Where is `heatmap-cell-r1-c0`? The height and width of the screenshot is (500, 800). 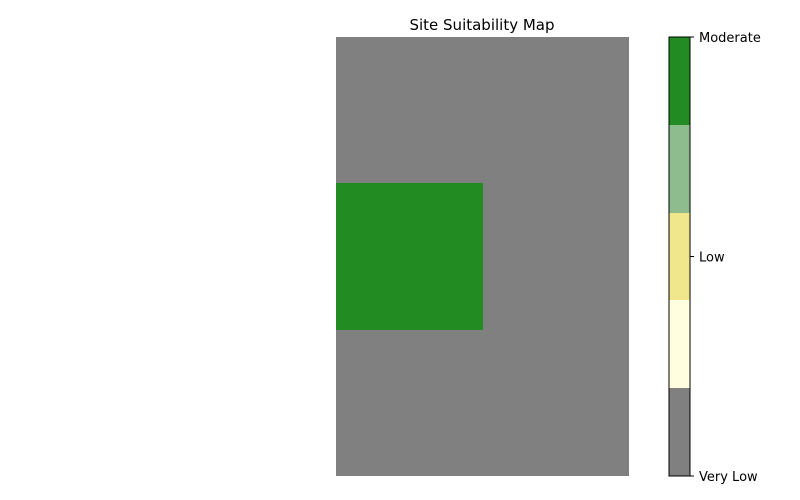 heatmap-cell-r1-c0 is located at coordinates (409, 256).